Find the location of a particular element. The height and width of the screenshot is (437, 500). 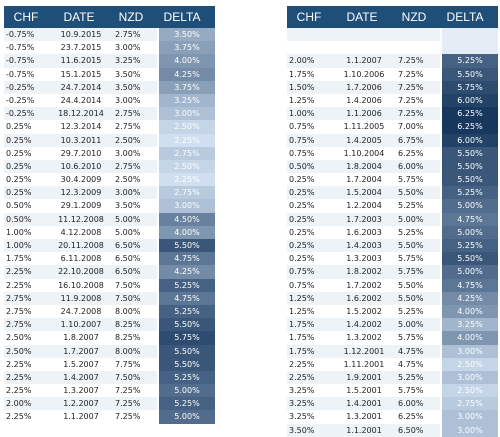

table-row: -0.75% 23.7.2015 3.00% 3.75% is located at coordinates (109, 48).